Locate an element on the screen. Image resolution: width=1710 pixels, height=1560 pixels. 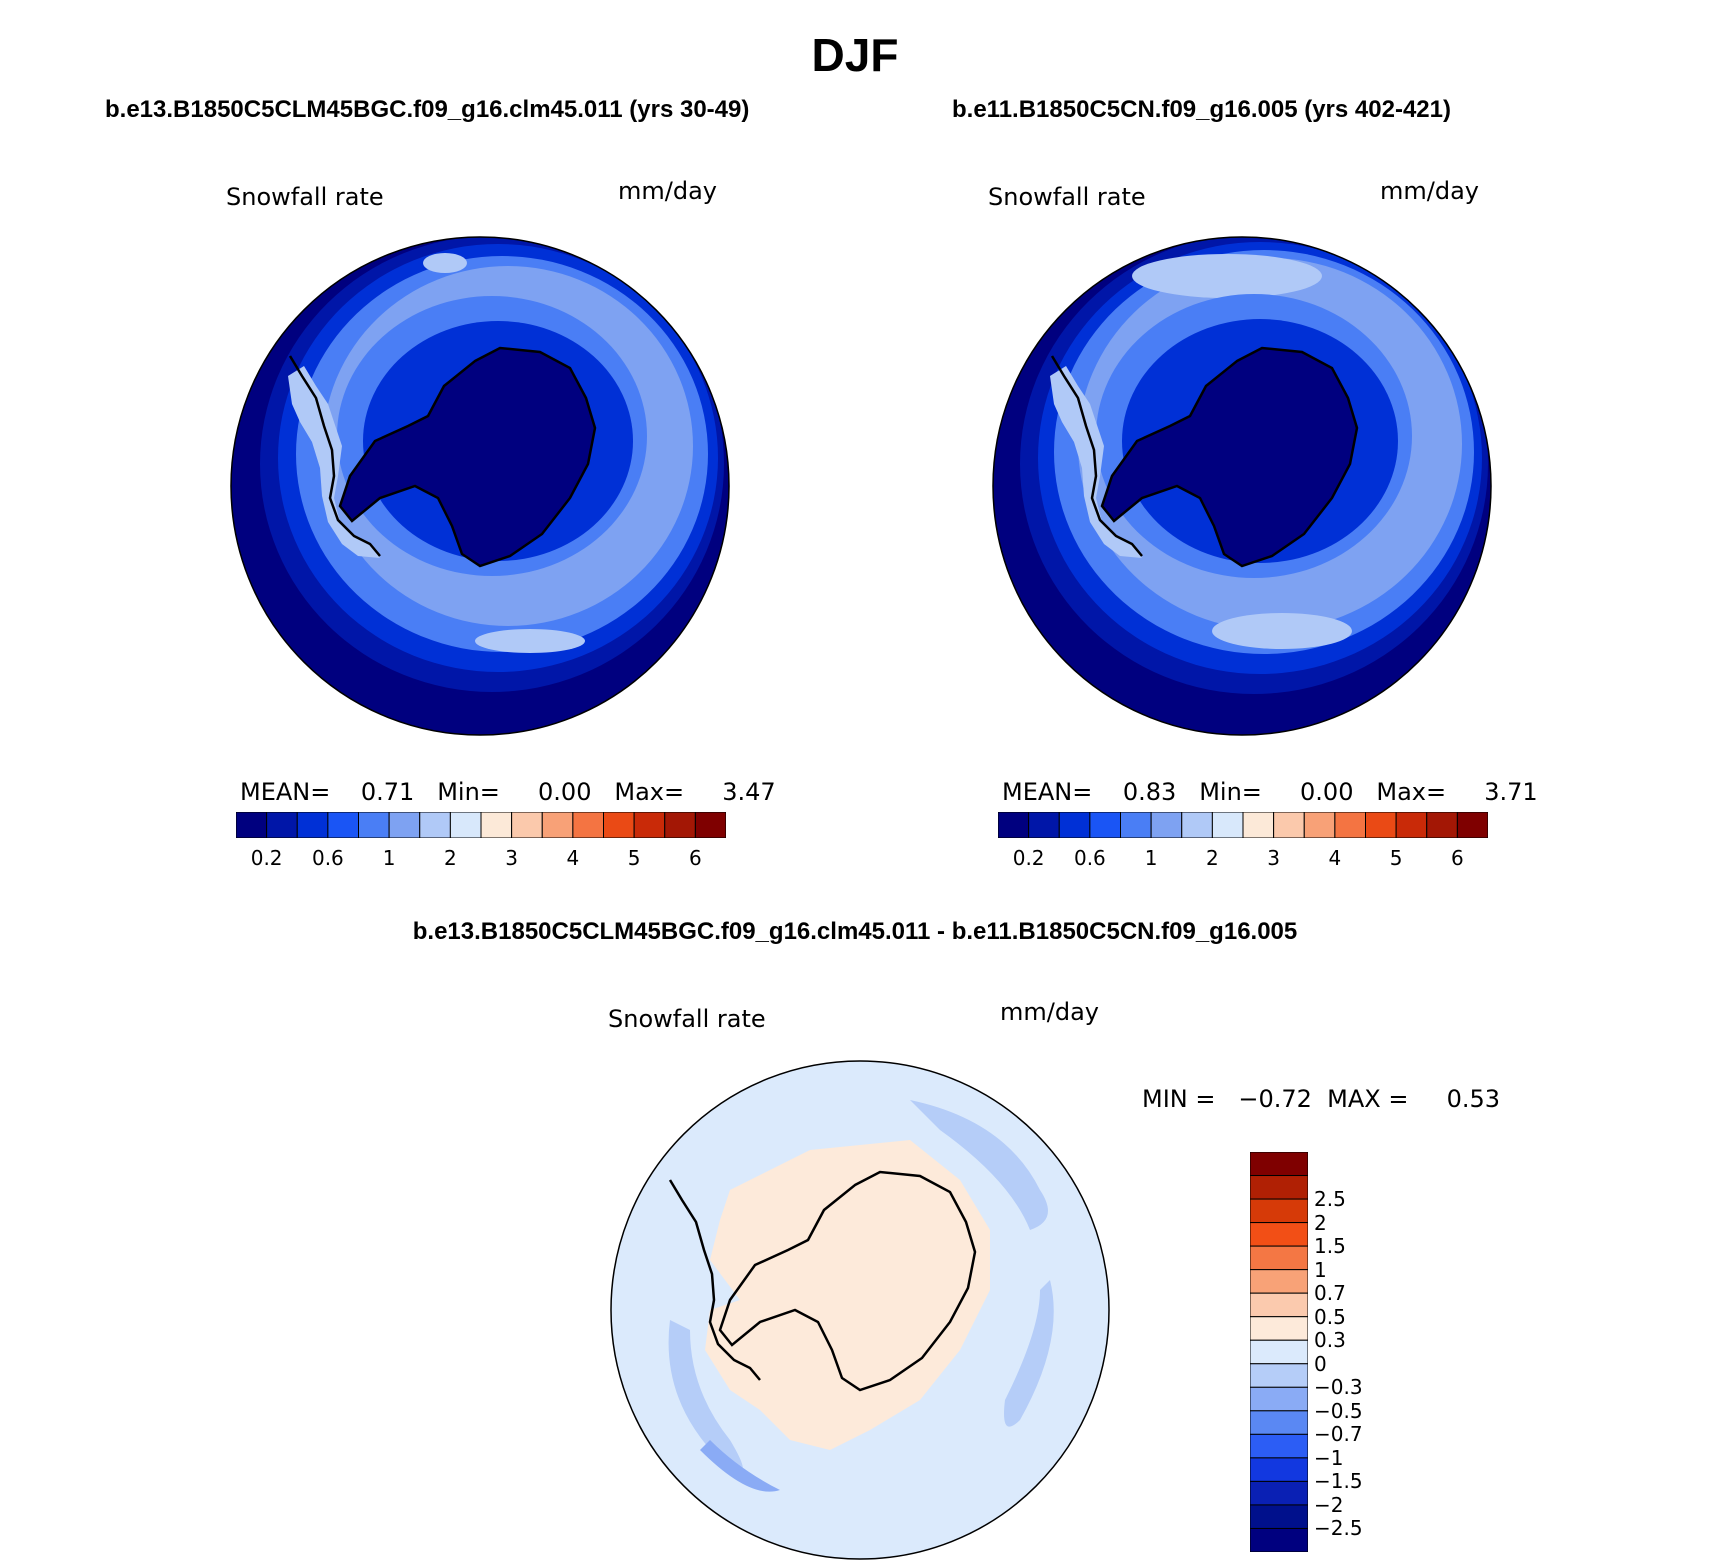
cb-diff-tick: 1.5 is located at coordinates (1330, 1246).